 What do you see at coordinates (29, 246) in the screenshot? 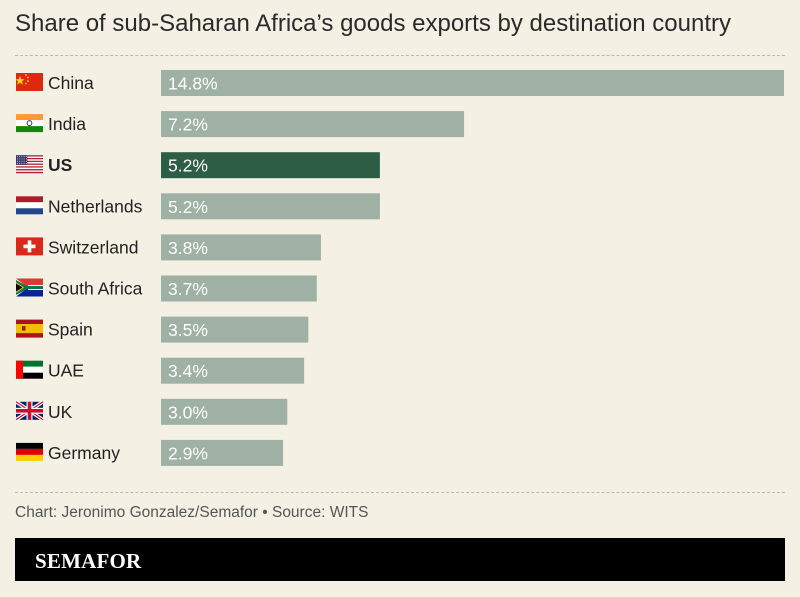
I see `switzerland-flag-icon` at bounding box center [29, 246].